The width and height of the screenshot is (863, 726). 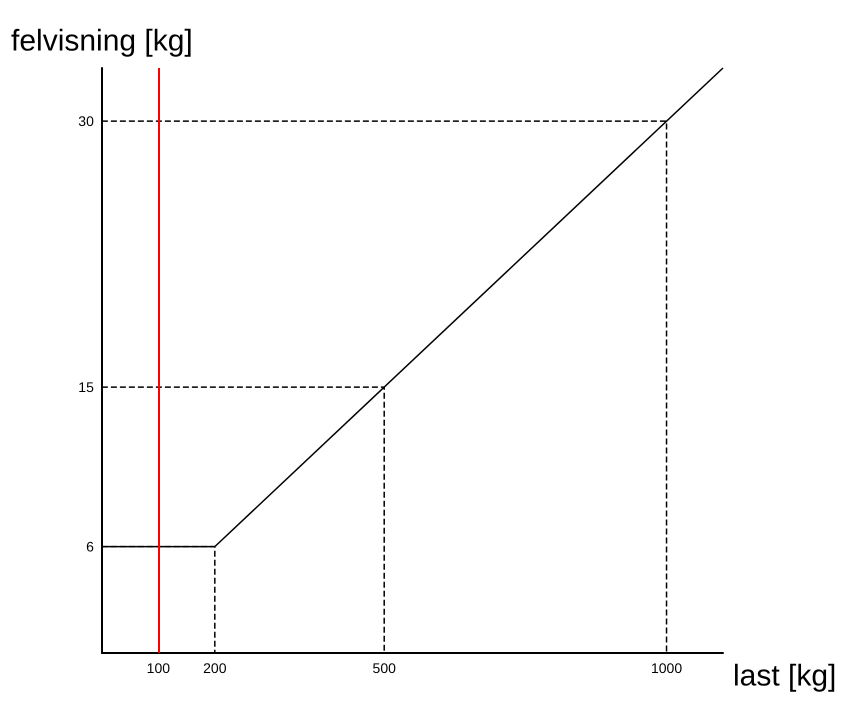 I want to click on x-axis-title: last [kg], so click(x=784, y=676).